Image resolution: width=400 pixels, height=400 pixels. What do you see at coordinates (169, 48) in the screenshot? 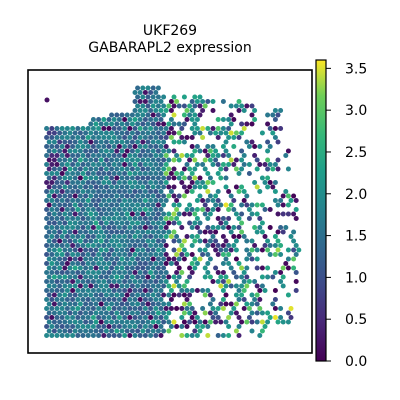
I see `chart-subtitle: GABARAPL2 expression` at bounding box center [169, 48].